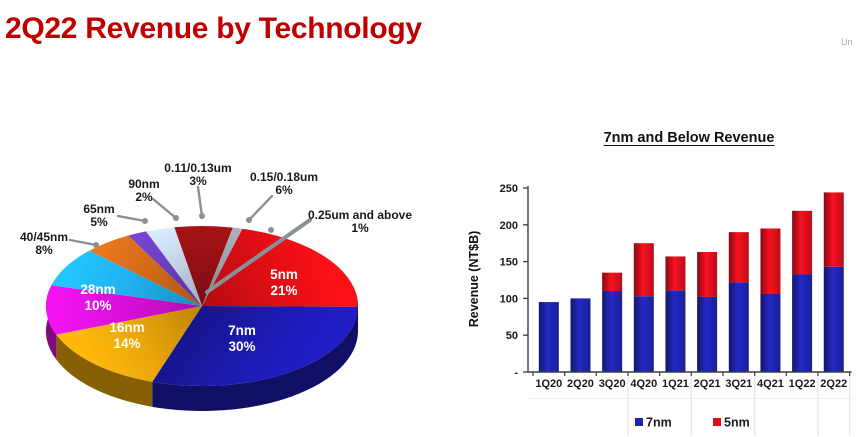  I want to click on bar-4q21-5nm, so click(770, 261).